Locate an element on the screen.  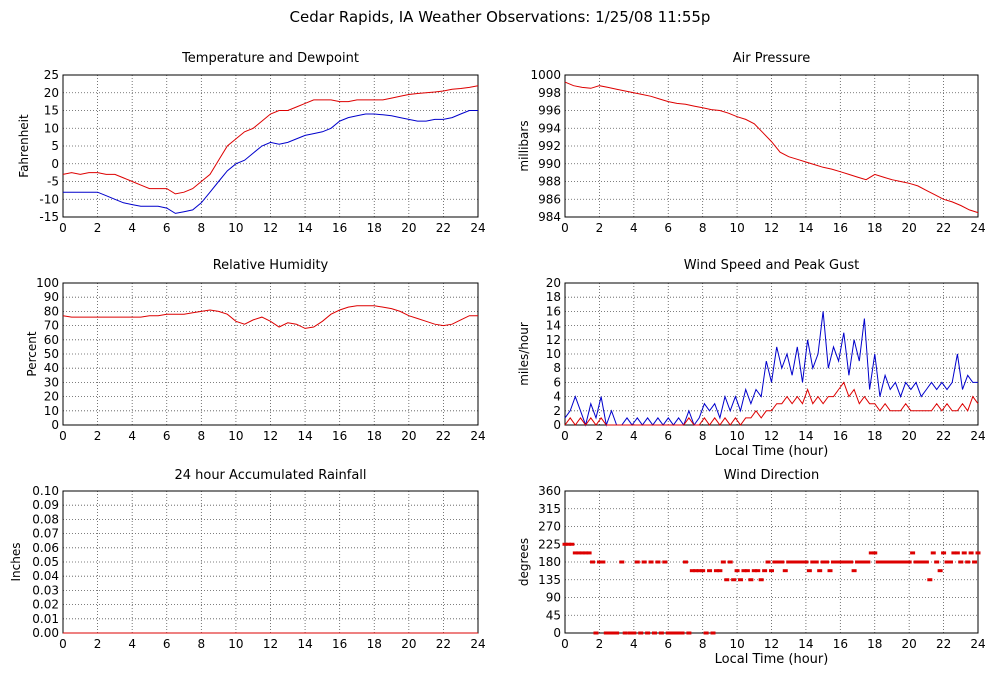
y-tick-label: 270 is located at coordinates (549, 527).